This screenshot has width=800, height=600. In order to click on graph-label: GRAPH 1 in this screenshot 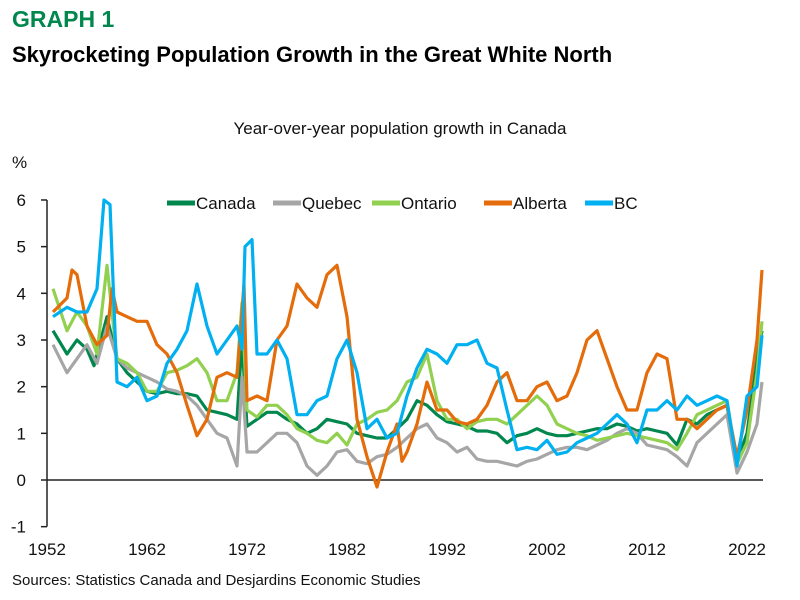, I will do `click(63, 19)`.